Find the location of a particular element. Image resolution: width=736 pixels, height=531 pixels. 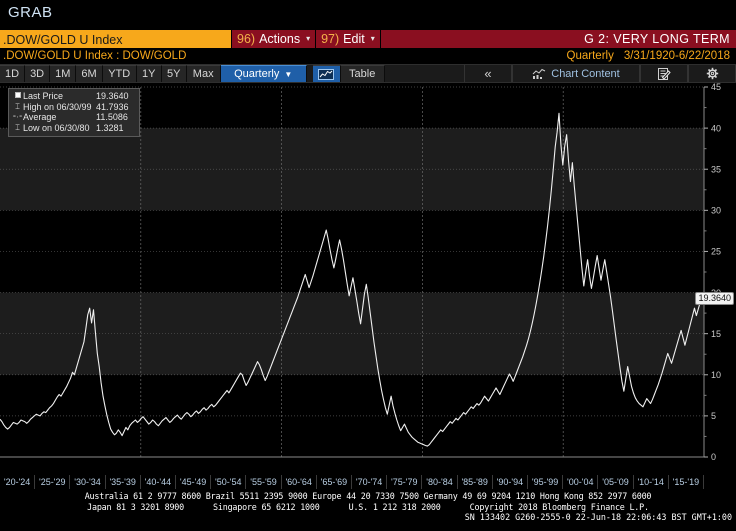

annotate-button is located at coordinates (664, 73).